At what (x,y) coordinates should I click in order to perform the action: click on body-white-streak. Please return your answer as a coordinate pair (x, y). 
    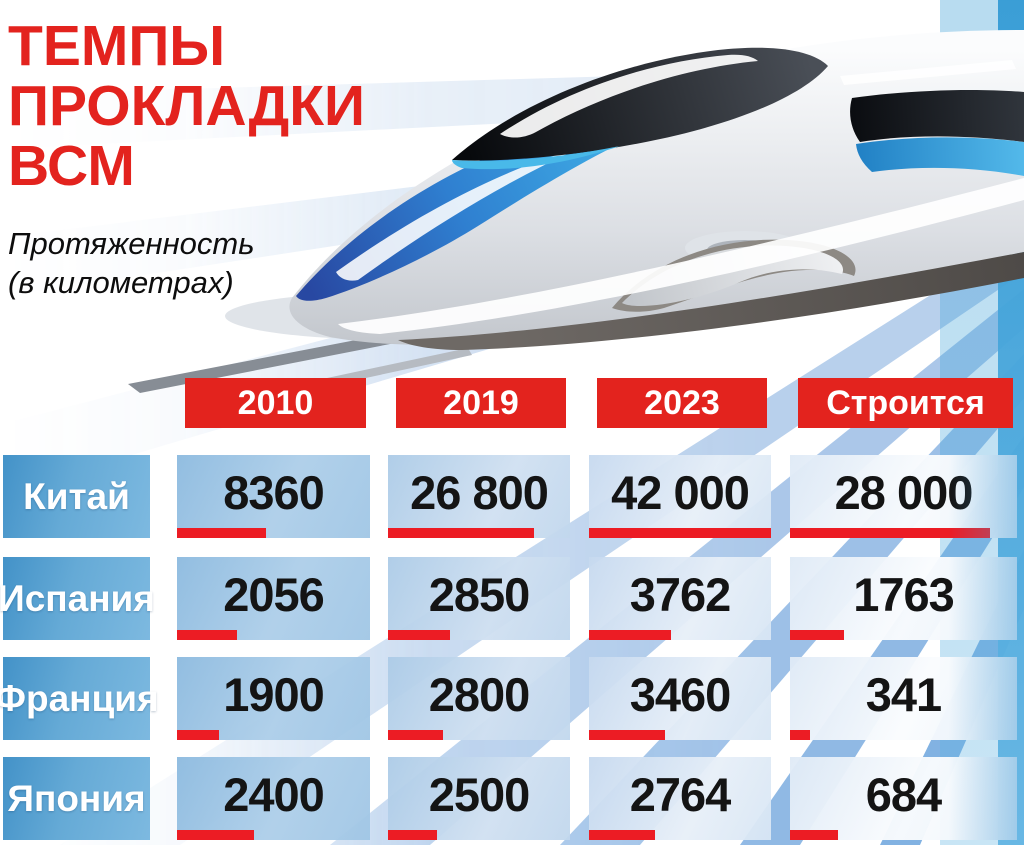
    Looking at the image, I should click on (681, 256).